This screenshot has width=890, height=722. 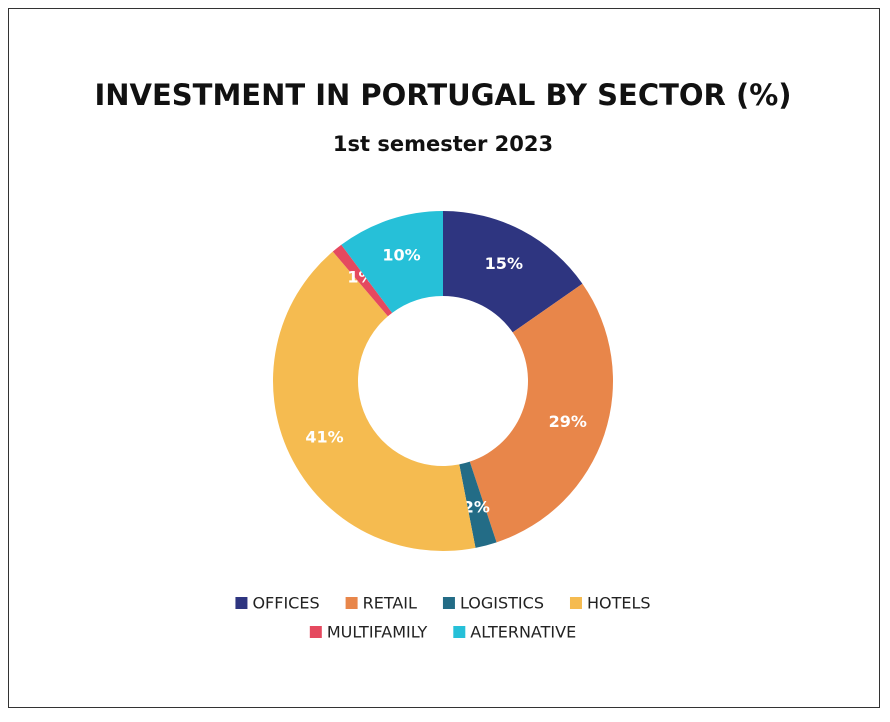 I want to click on data-label: 29%, so click(x=568, y=421).